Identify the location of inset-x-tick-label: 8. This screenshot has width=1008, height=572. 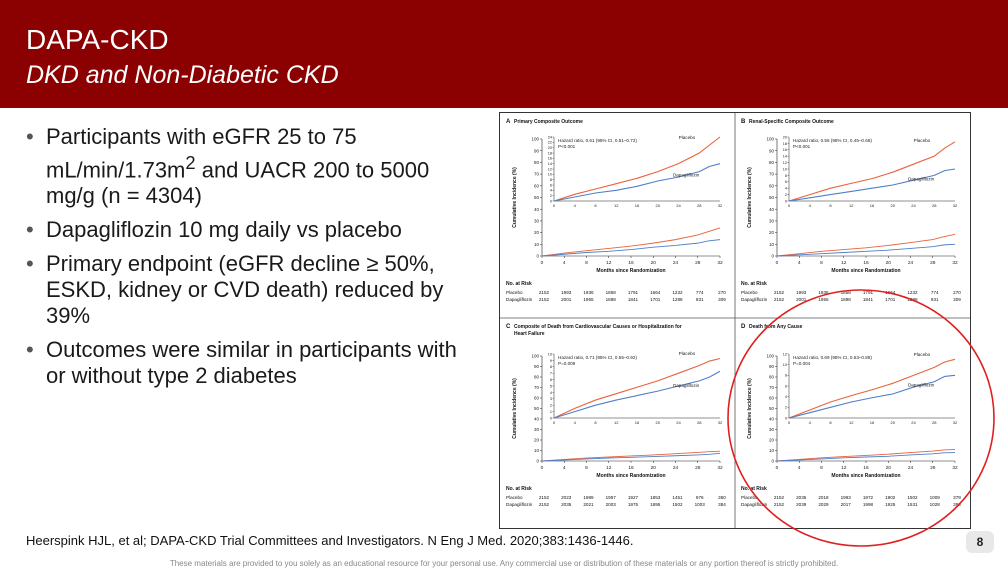
(595, 205).